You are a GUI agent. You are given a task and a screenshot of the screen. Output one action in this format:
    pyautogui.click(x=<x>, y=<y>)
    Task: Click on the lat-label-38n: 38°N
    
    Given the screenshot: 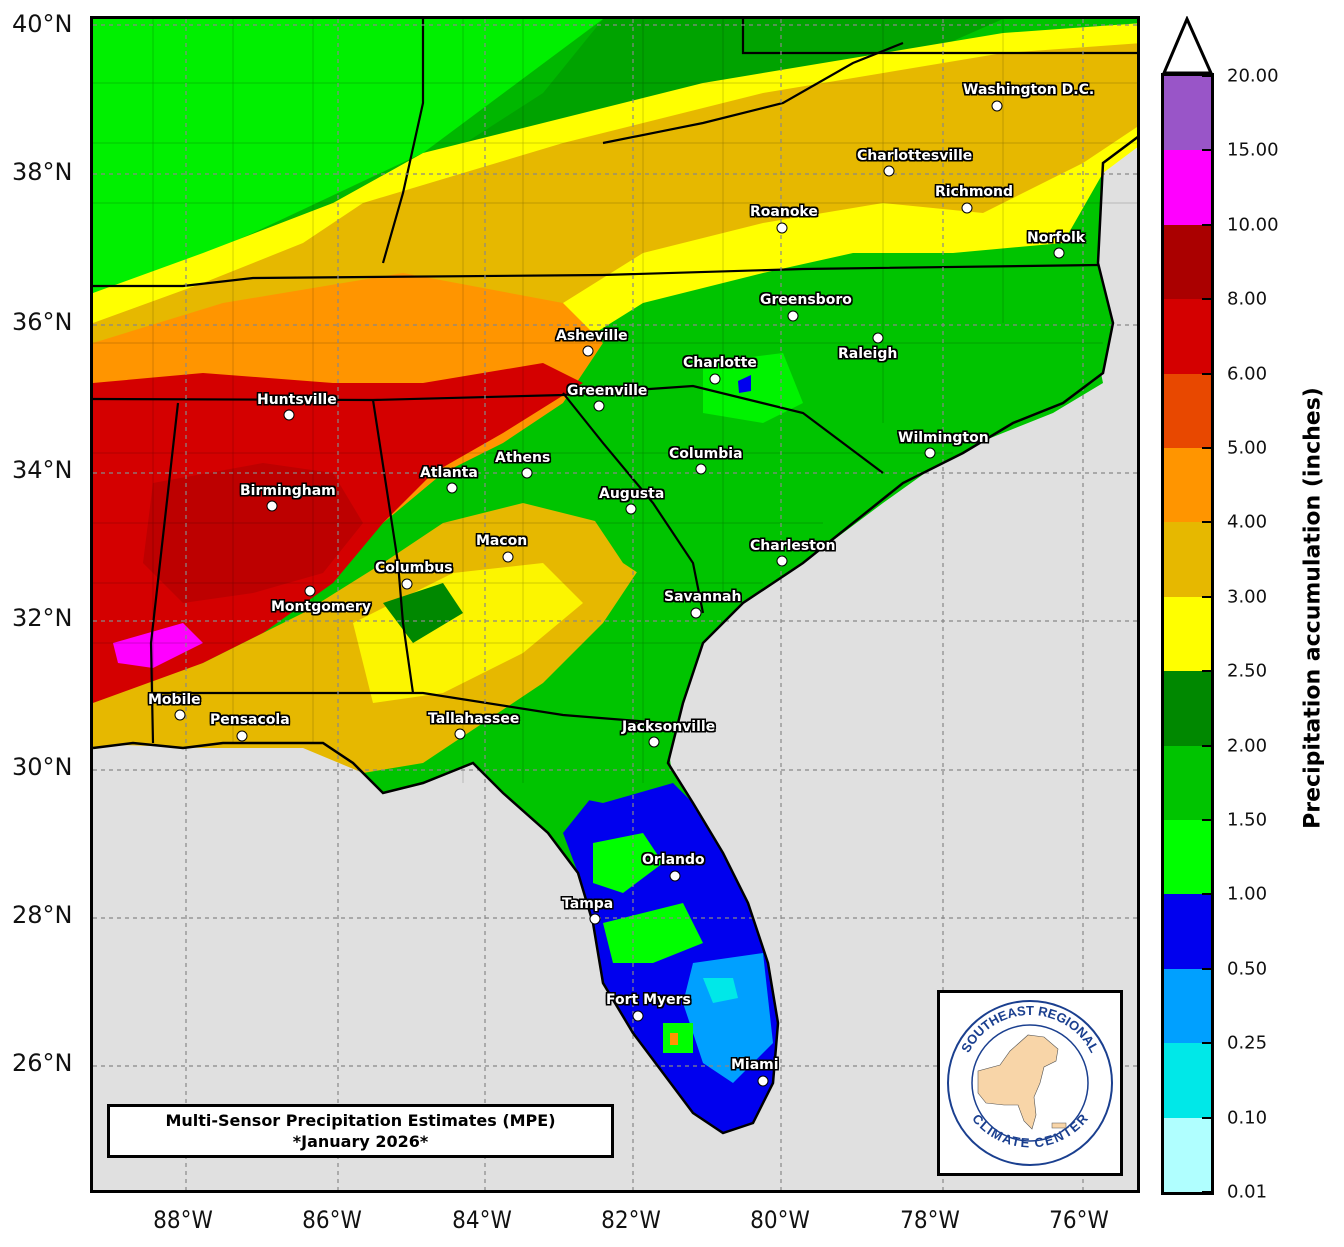 What is the action you would take?
    pyautogui.click(x=42, y=172)
    